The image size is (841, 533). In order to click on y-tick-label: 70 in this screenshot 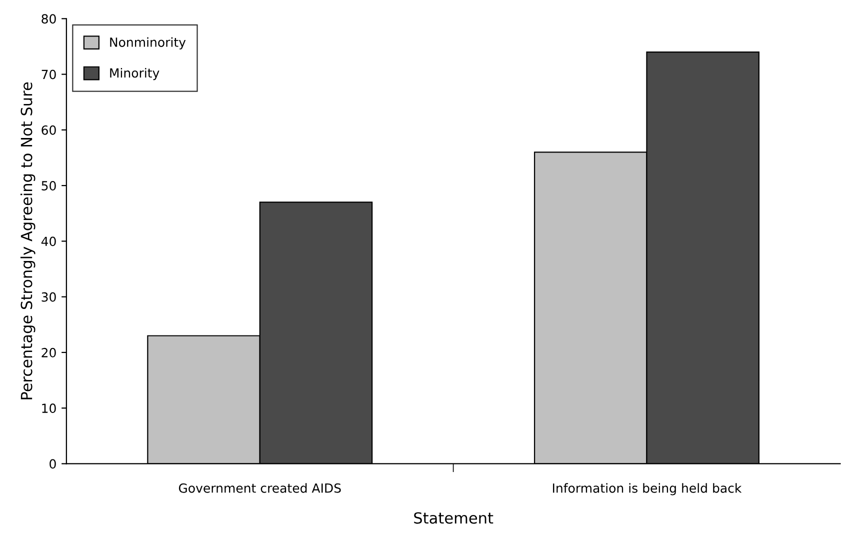, I will do `click(49, 75)`.